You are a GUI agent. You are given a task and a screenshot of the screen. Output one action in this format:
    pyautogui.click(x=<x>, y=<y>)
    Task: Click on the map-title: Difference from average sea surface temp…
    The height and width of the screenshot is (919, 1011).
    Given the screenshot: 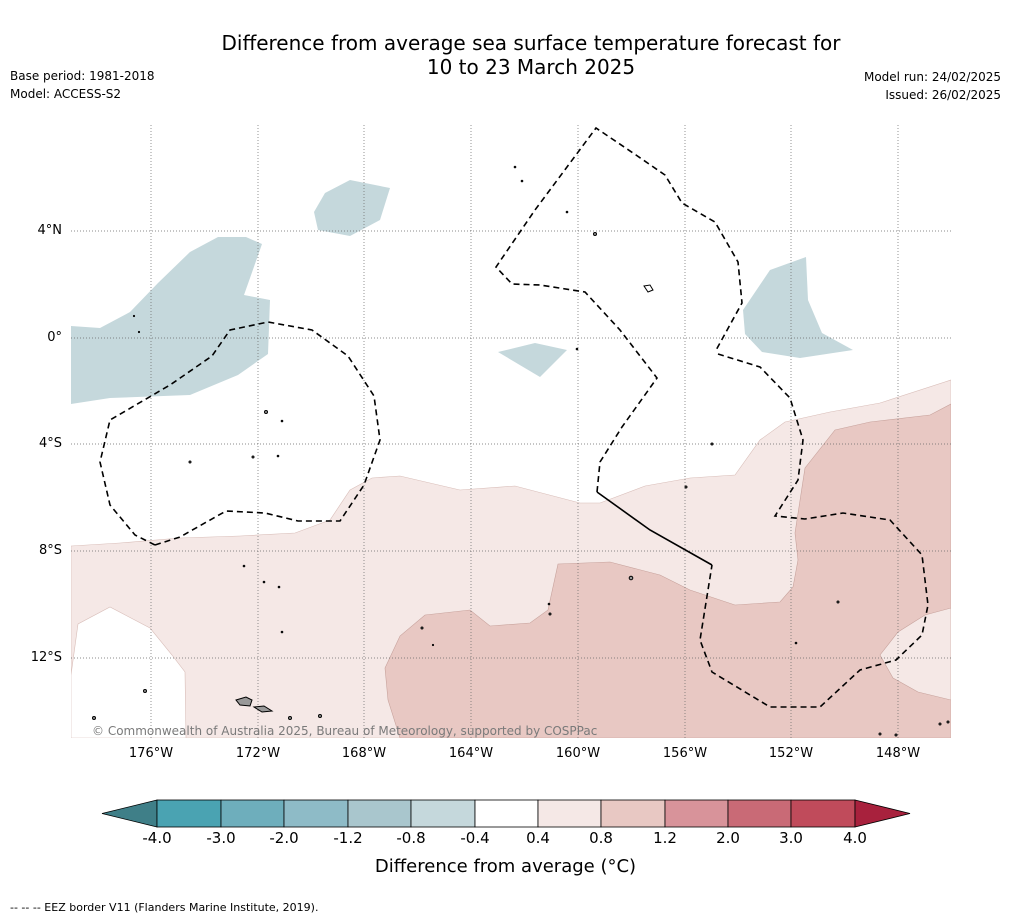 What is the action you would take?
    pyautogui.click(x=505, y=55)
    